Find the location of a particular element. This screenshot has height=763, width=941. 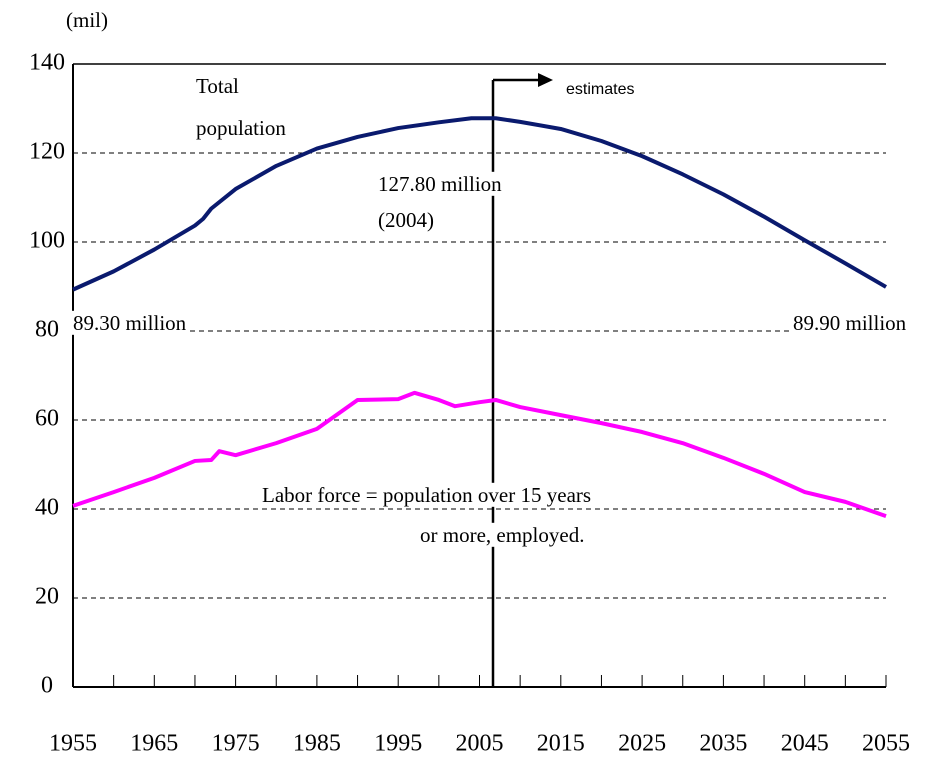

annotation: 127.80 million is located at coordinates (440, 184).